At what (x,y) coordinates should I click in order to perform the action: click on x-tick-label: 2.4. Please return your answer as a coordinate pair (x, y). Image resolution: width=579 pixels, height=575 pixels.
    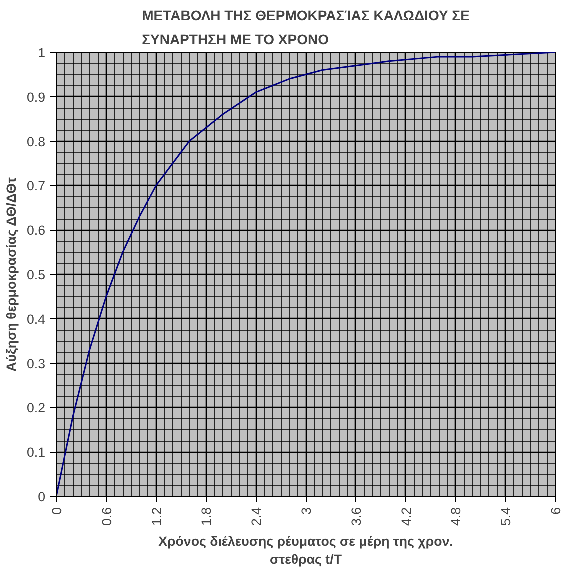
    Looking at the image, I should click on (256, 516).